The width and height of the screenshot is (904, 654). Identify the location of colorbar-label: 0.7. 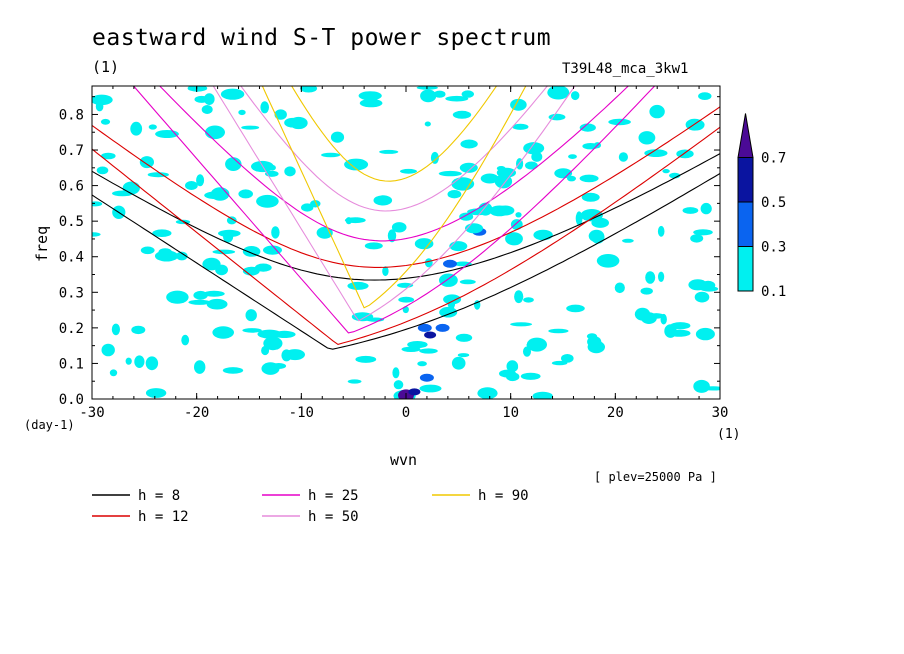
(773, 159).